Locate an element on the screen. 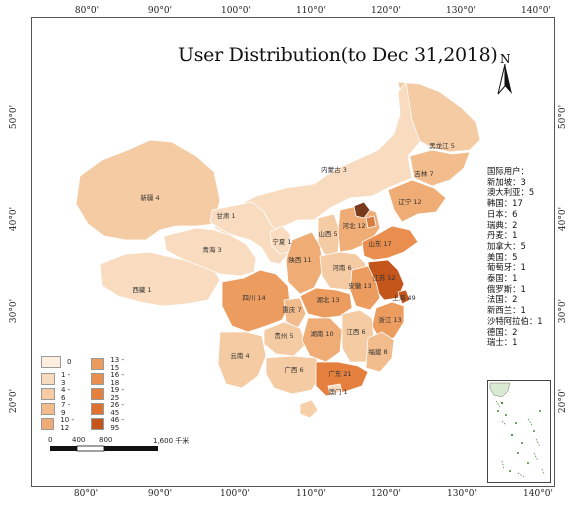 The height and width of the screenshot is (510, 577). province-label: 陕西 11 is located at coordinates (299, 259).